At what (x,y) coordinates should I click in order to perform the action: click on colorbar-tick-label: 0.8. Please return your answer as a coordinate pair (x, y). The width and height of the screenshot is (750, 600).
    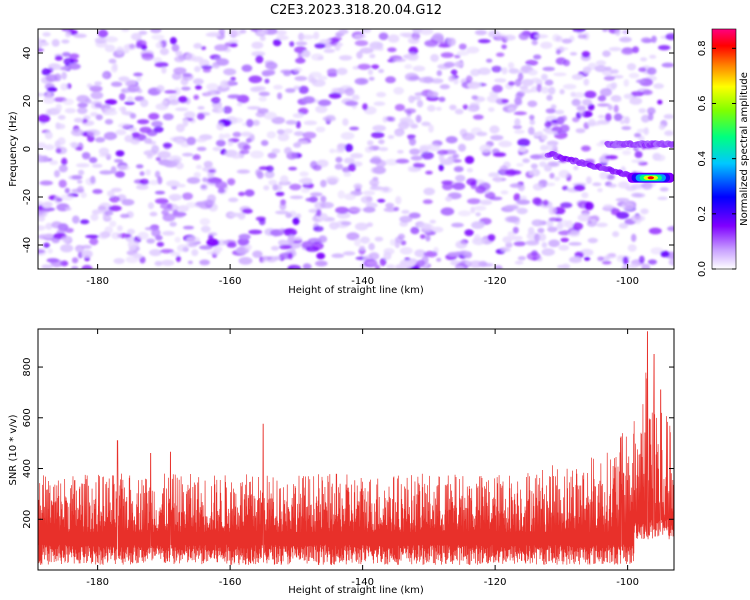
    Looking at the image, I should click on (702, 48).